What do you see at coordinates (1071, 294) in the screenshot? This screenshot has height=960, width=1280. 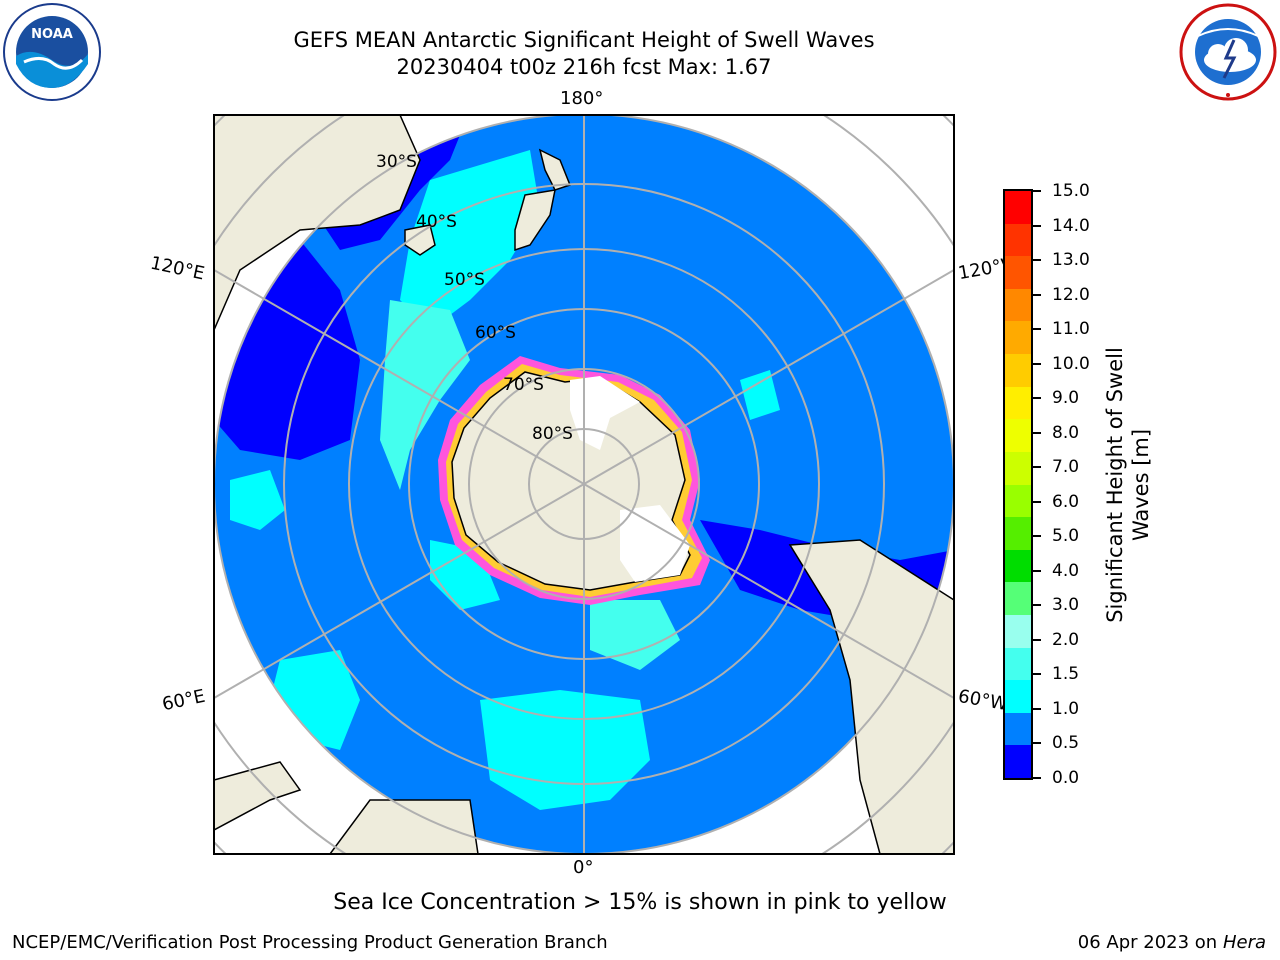 I see `colorbar-tick-label: 12.0` at bounding box center [1071, 294].